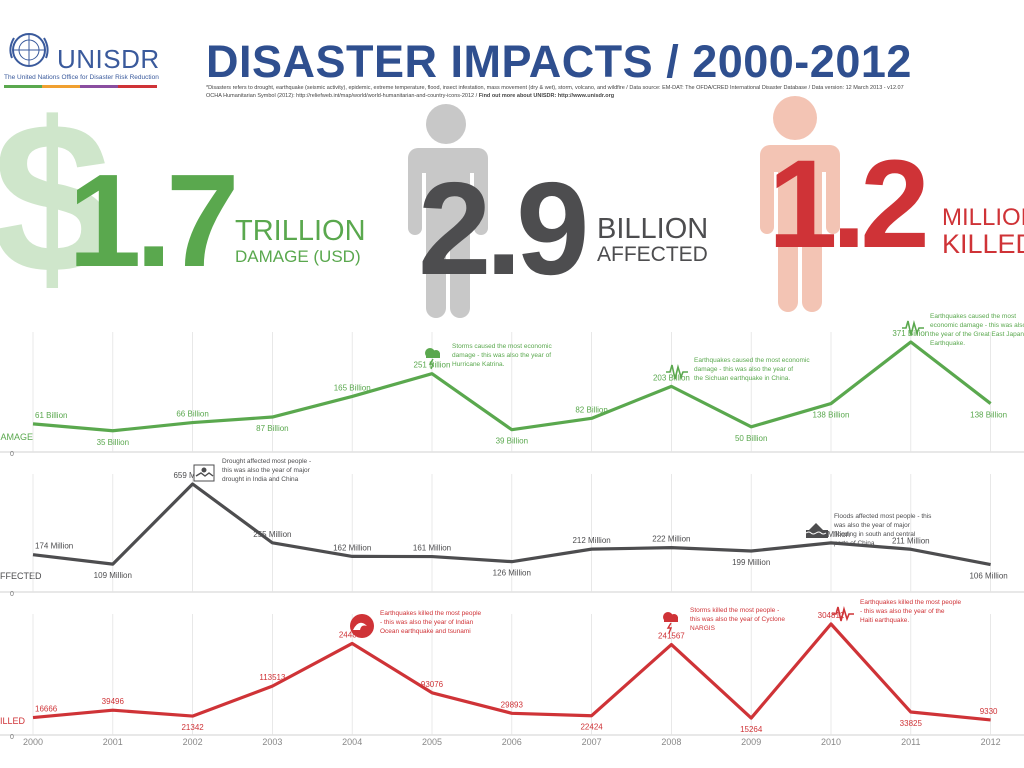 The height and width of the screenshot is (768, 1024). What do you see at coordinates (272, 677) in the screenshot?
I see `data-label: 113513` at bounding box center [272, 677].